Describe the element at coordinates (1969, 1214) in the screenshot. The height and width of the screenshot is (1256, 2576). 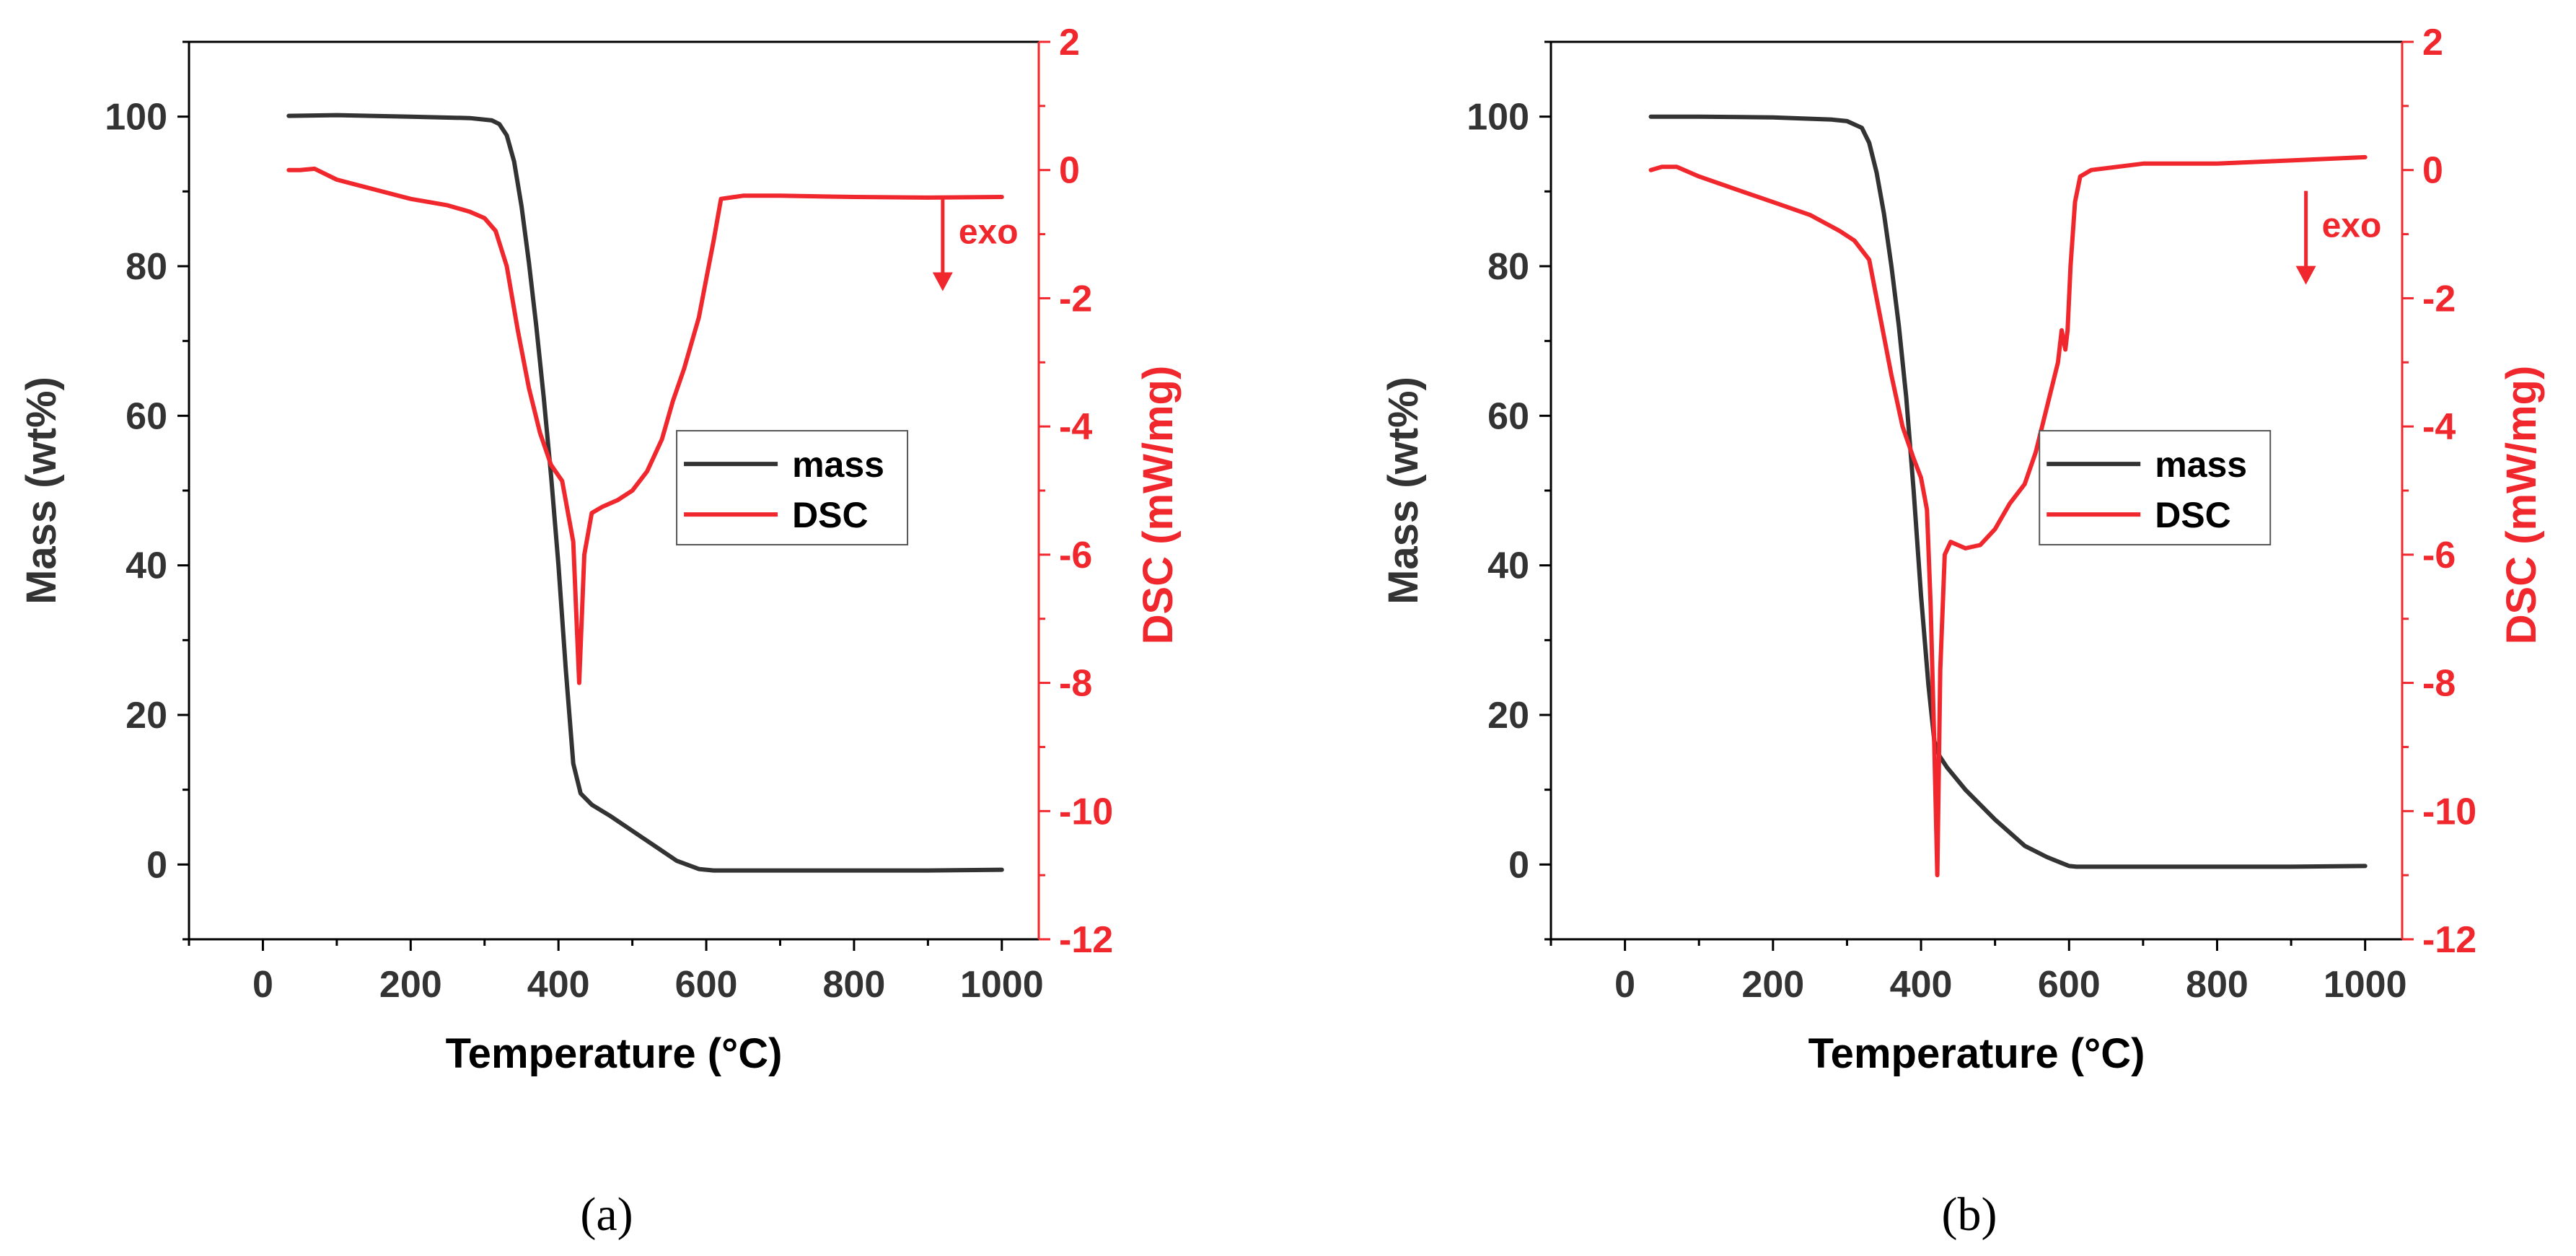
I see `panel-caption: (b)` at that location.